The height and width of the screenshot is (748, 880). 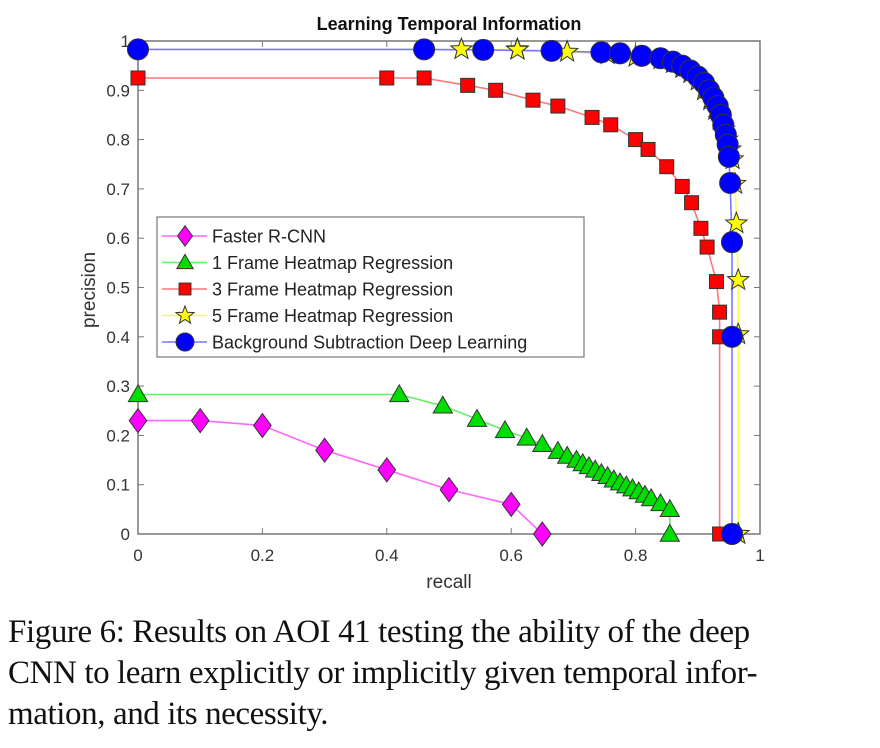 I want to click on legend-box, so click(x=370, y=287).